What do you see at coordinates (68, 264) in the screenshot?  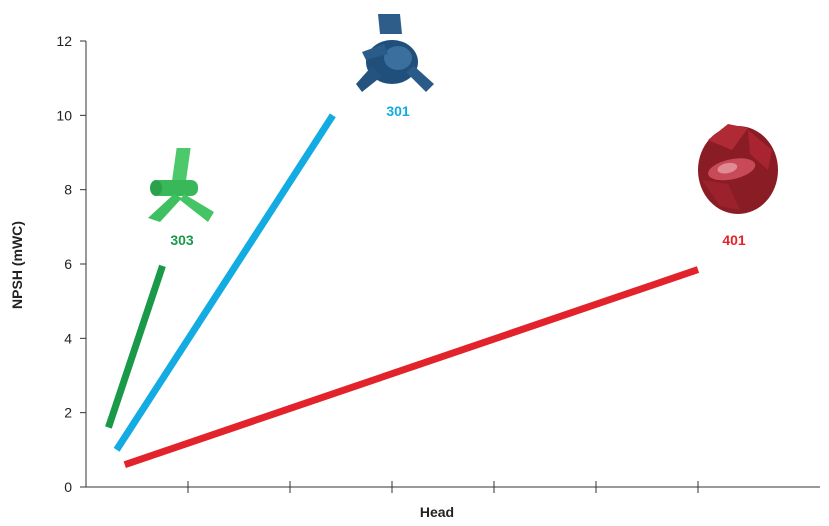 I see `y-tick-label: 6` at bounding box center [68, 264].